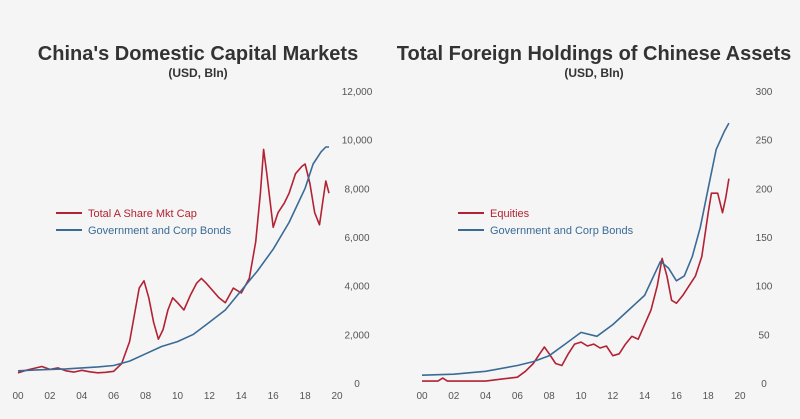 This screenshot has height=419, width=800. What do you see at coordinates (198, 54) in the screenshot?
I see `chart-title: China's Domestic Capital Markets` at bounding box center [198, 54].